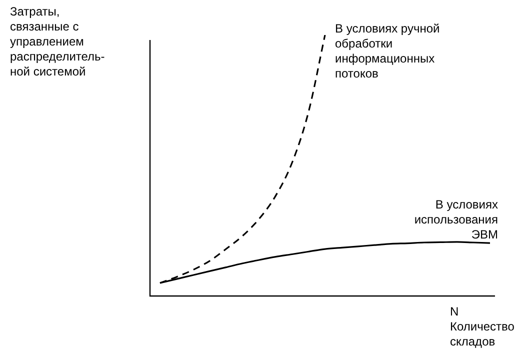 The height and width of the screenshot is (361, 521). Describe the element at coordinates (456, 219) in the screenshot. I see `series-label: В условиях использования ЭВМ` at that location.